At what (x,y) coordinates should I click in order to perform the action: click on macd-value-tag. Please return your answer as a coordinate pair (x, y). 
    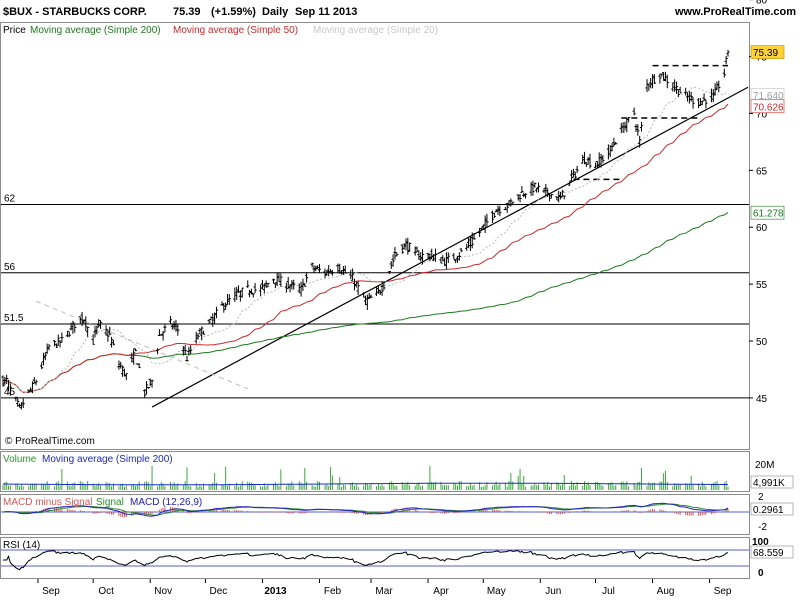
    Looking at the image, I should click on (772, 509).